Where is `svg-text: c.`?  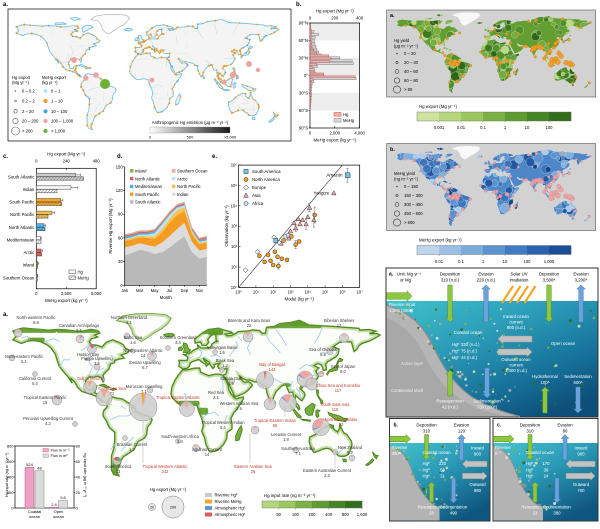
svg-text: c. is located at coordinates (499, 426).